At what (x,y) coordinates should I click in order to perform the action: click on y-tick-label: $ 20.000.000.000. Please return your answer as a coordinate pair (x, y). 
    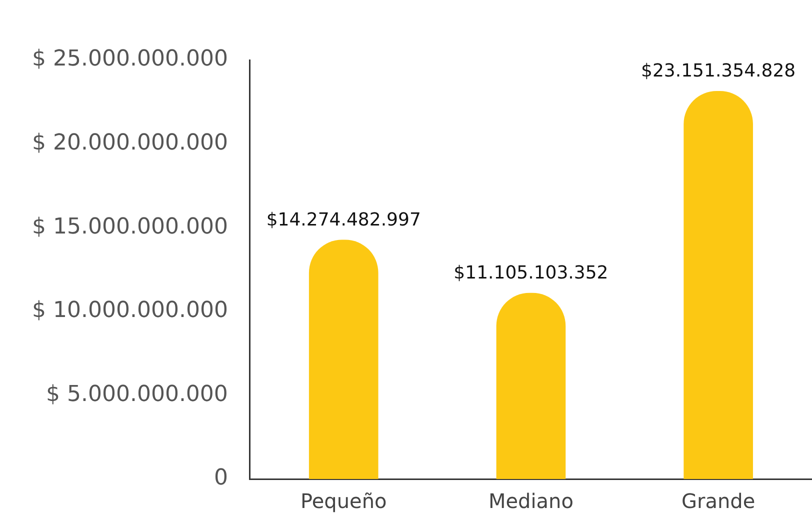
    Looking at the image, I should click on (130, 143).